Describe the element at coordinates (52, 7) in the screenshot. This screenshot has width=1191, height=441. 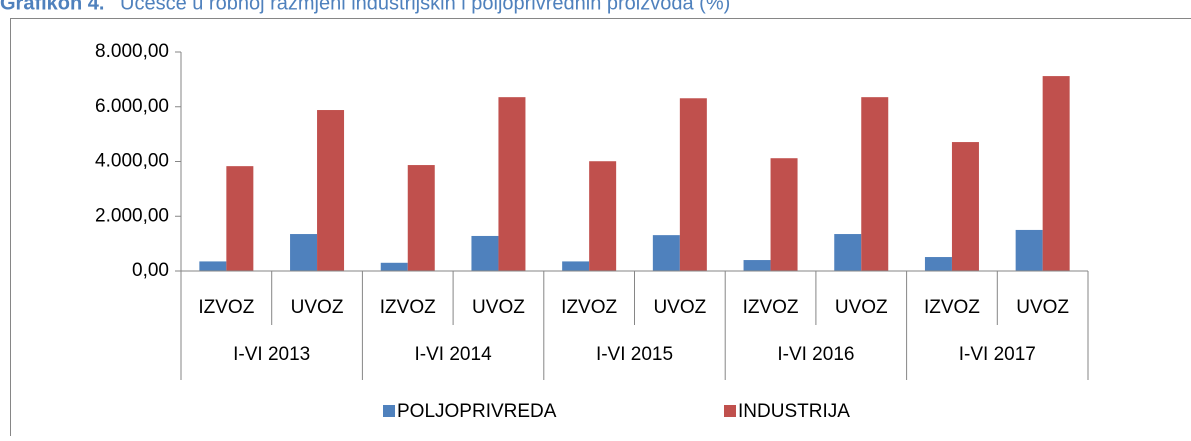
I see `chart-title-prefix: Grafikon 4.` at that location.